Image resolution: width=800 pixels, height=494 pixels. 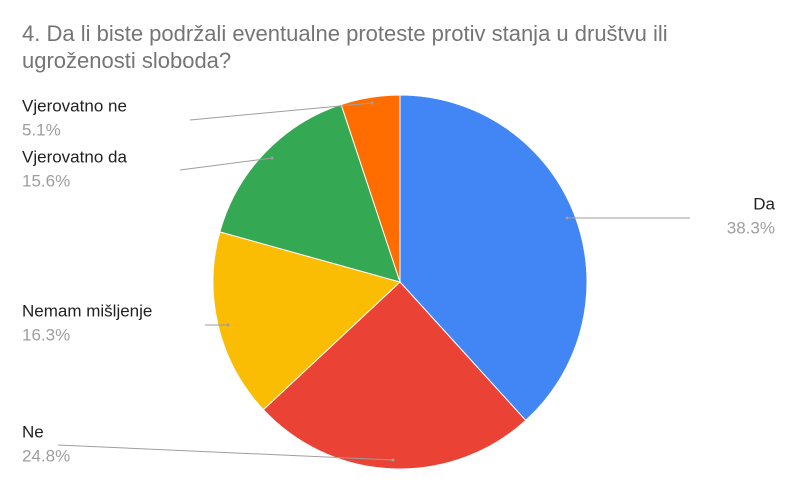 I want to click on slice-value-label: 5.1%, so click(x=41, y=129).